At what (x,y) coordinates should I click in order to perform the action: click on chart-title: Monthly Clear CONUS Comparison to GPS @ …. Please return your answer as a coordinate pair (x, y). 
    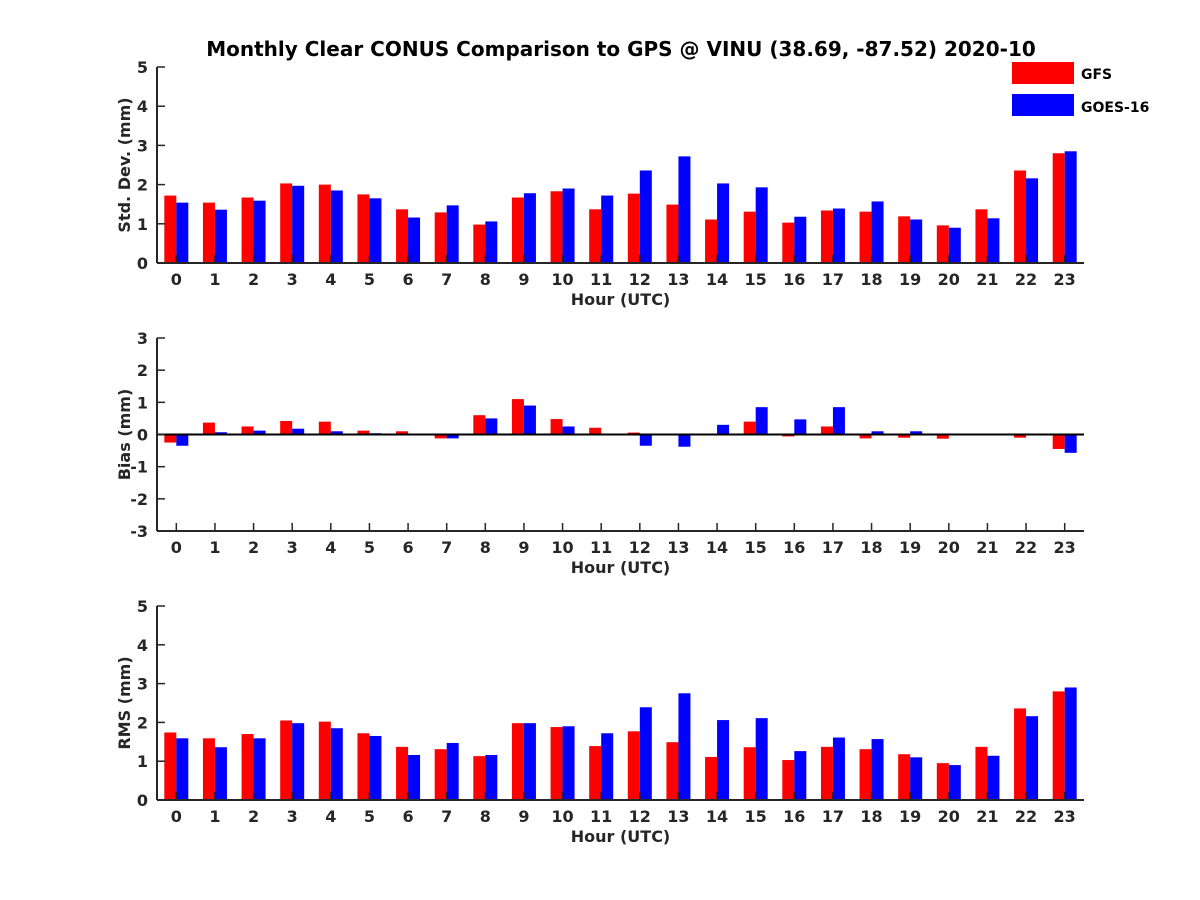
    Looking at the image, I should click on (621, 49).